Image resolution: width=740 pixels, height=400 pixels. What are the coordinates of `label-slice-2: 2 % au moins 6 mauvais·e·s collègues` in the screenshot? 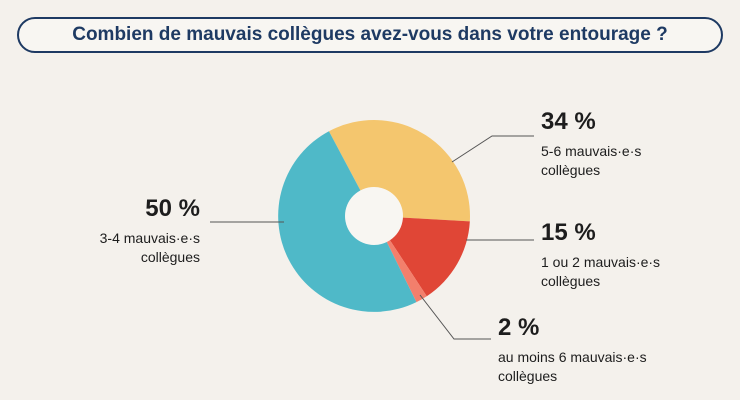 It's located at (572, 350).